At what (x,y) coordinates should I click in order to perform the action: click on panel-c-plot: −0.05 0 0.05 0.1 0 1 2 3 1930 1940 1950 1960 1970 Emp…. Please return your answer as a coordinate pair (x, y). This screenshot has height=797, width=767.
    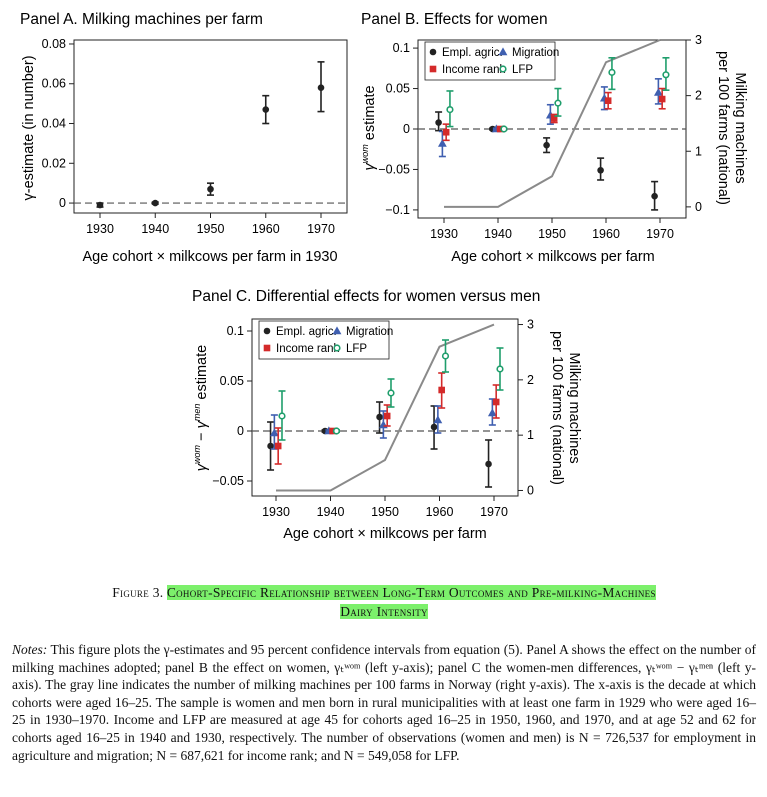
    Looking at the image, I should click on (373, 418).